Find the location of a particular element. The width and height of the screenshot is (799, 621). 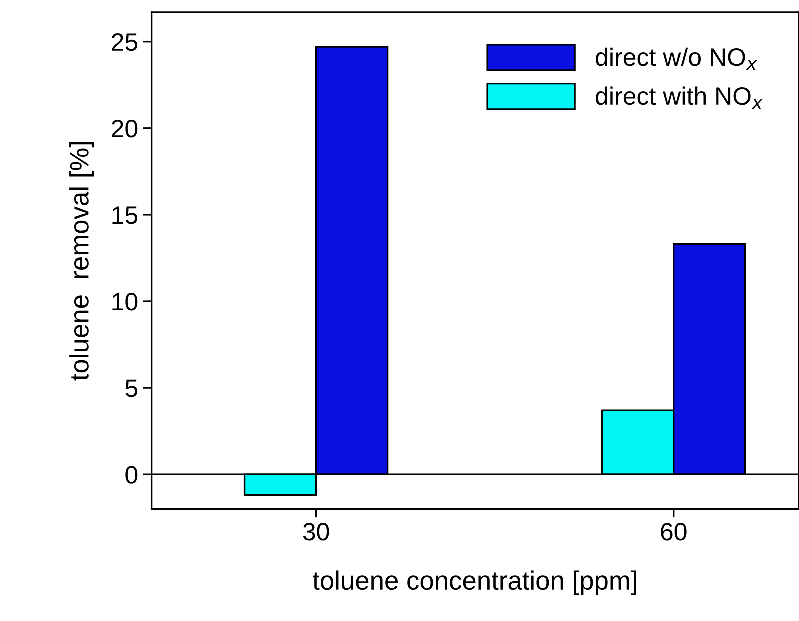

y-tick-label: 5 is located at coordinates (132, 389).